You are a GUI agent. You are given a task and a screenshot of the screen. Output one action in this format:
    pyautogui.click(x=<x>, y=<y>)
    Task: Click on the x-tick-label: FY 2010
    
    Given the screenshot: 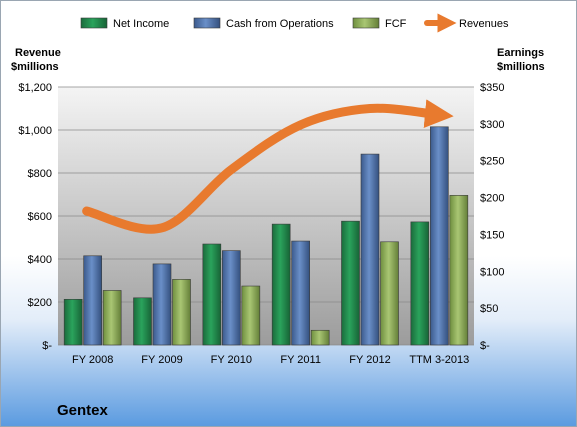 What is the action you would take?
    pyautogui.click(x=231, y=360)
    